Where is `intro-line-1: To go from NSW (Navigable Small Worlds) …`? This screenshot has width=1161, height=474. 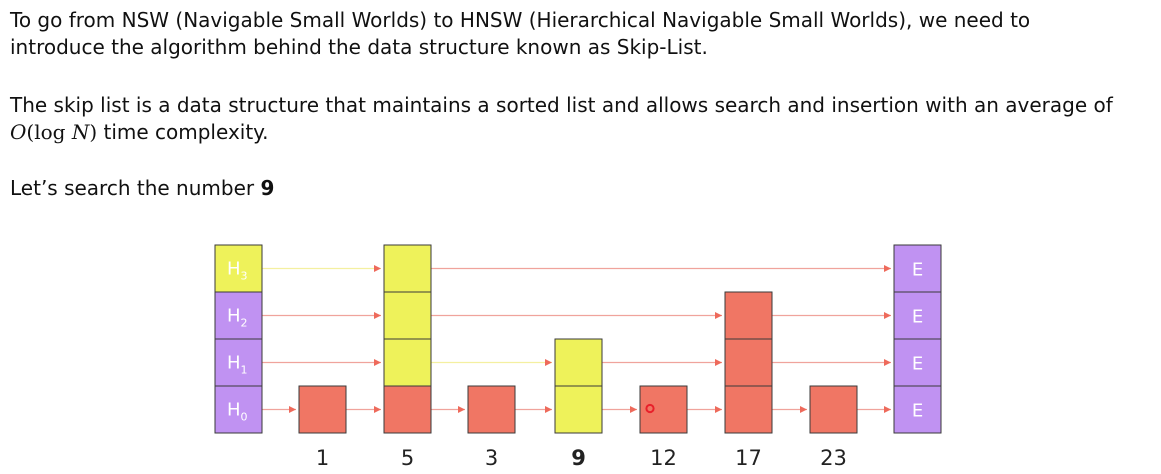
intro-line-1: To go from NSW (Navigable Small Worlds) … is located at coordinates (520, 20).